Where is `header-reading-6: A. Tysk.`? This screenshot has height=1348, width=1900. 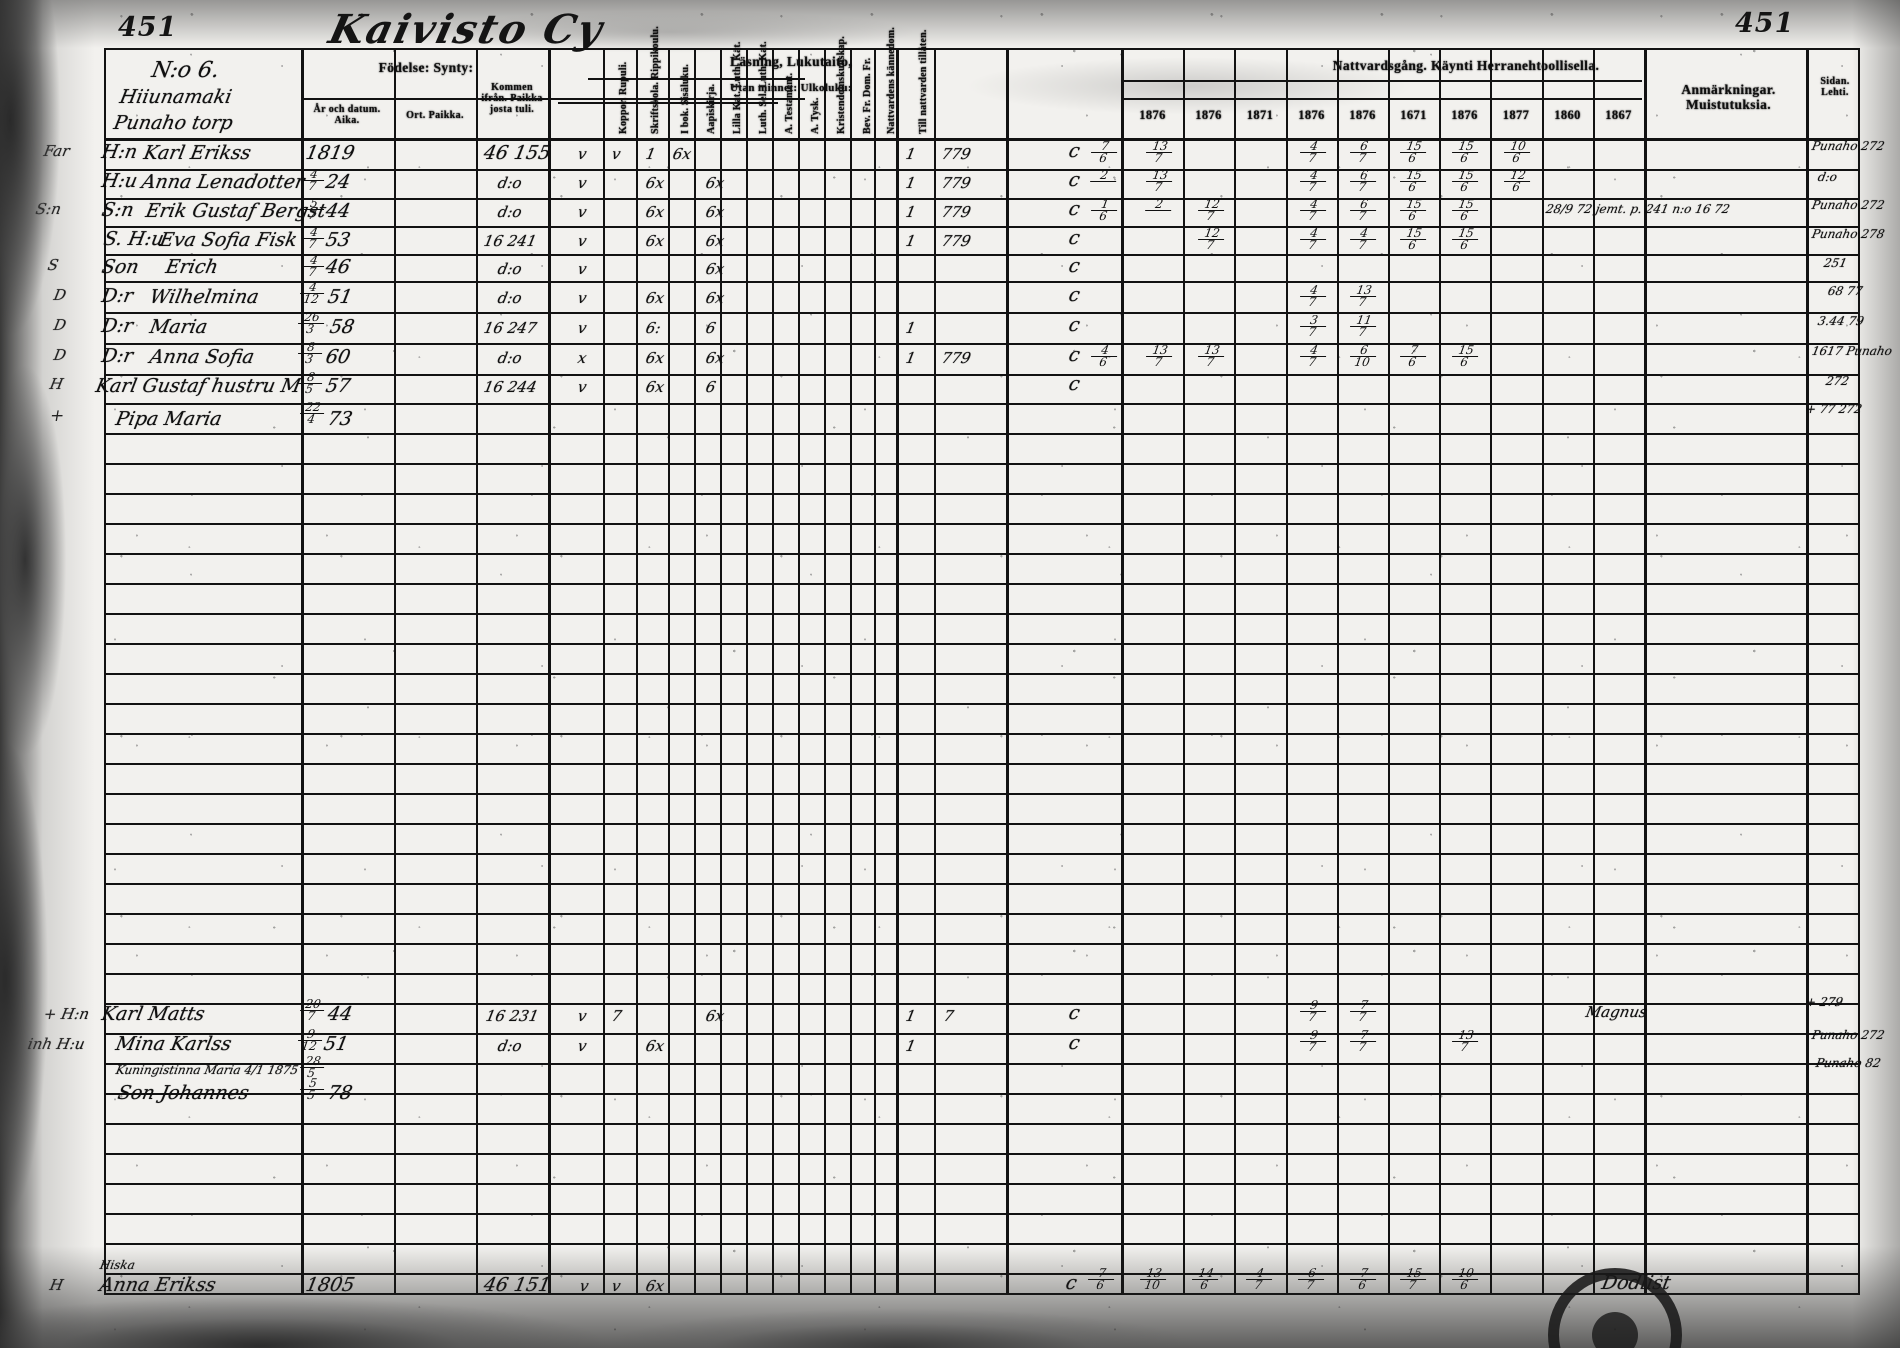 header-reading-6: A. Tysk. is located at coordinates (815, 115).